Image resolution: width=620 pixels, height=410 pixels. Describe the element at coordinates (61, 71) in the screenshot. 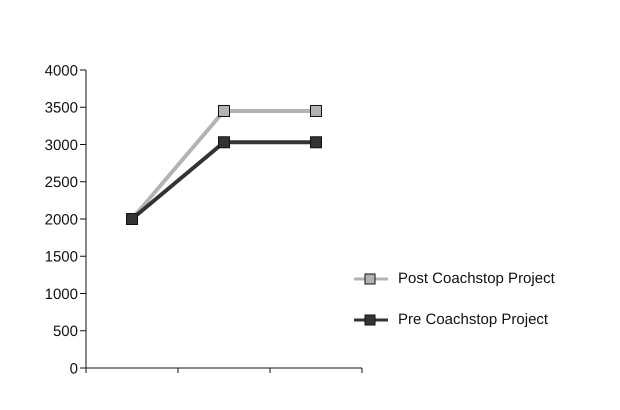

I see `y-tick-label: 4000` at that location.